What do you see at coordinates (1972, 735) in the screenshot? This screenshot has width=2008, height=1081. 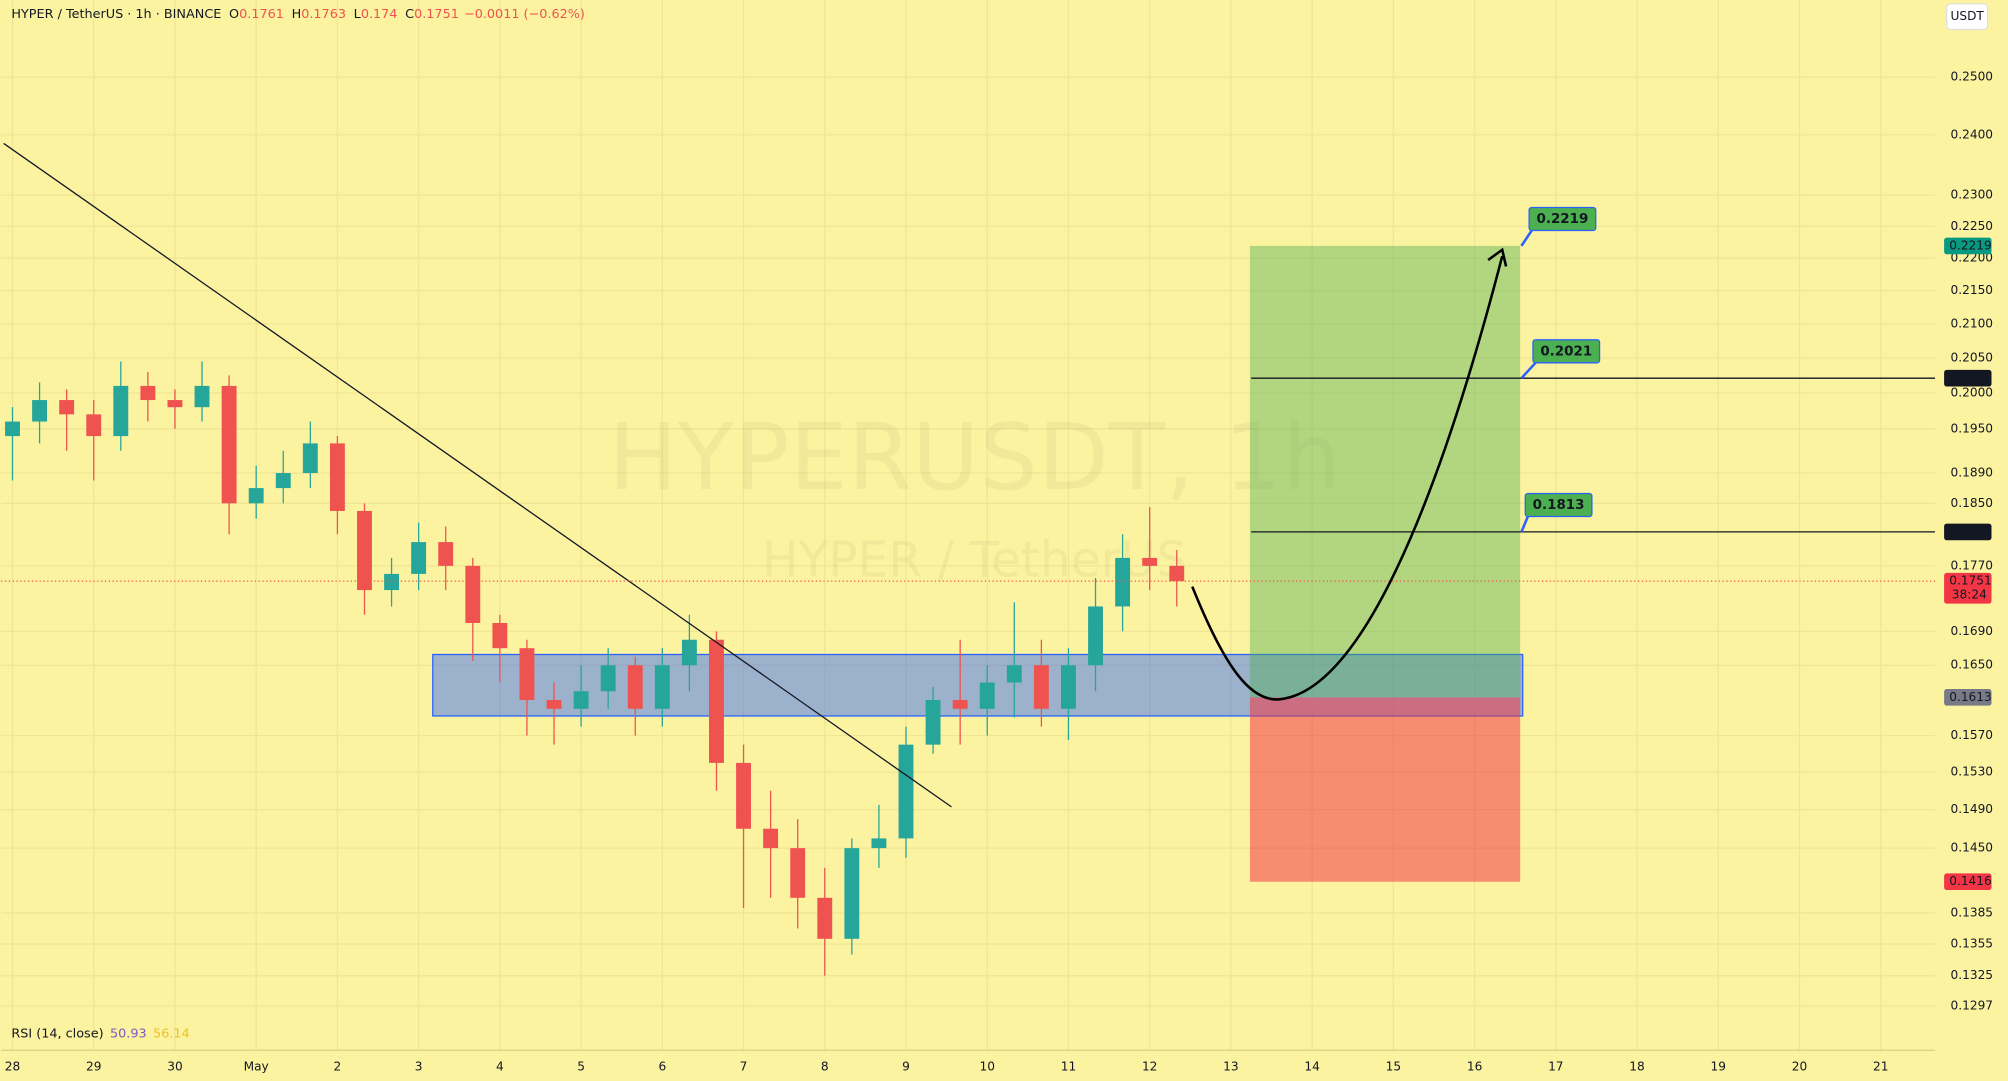 I see `y-tick-label: 0.1570` at bounding box center [1972, 735].